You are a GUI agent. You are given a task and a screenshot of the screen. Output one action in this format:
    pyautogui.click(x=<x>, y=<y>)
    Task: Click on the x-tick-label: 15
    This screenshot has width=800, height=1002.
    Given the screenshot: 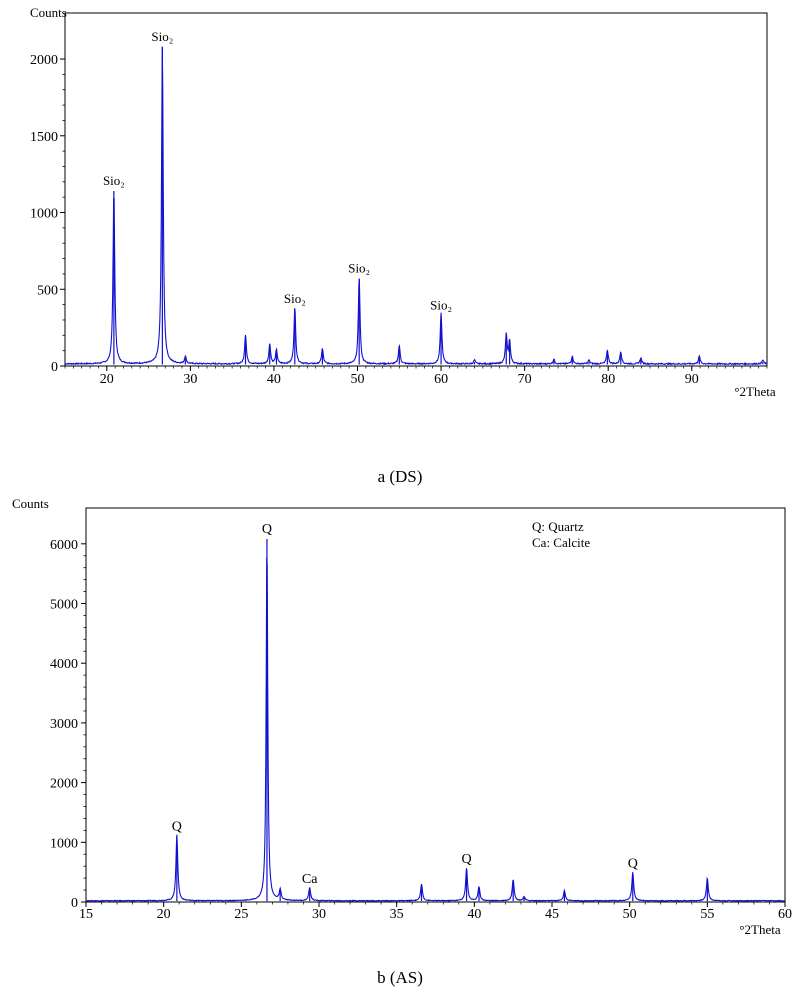 What is the action you would take?
    pyautogui.click(x=86, y=914)
    